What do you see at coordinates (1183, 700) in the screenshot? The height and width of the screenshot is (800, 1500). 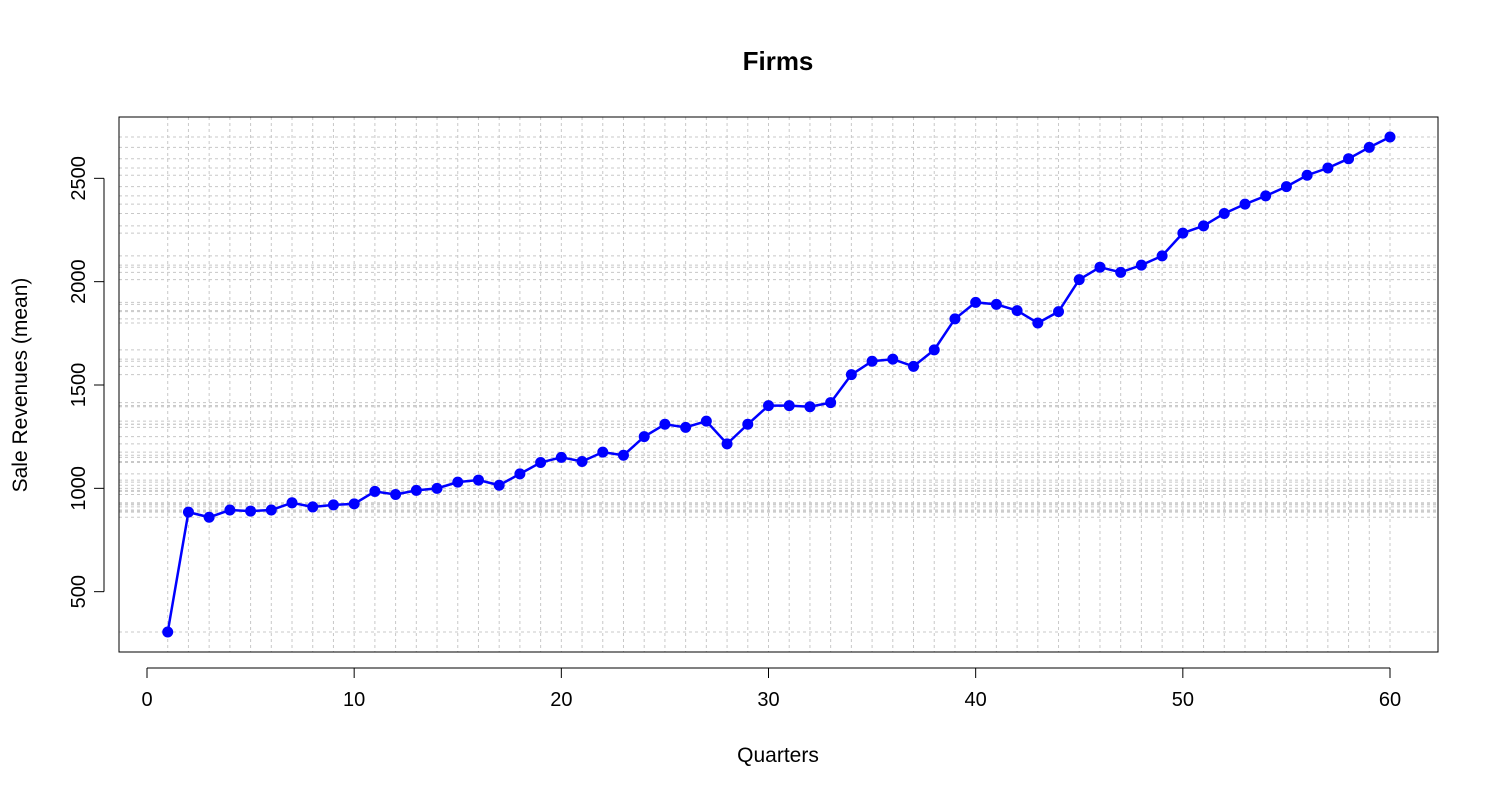 I see `x-tick-label: 50` at bounding box center [1183, 700].